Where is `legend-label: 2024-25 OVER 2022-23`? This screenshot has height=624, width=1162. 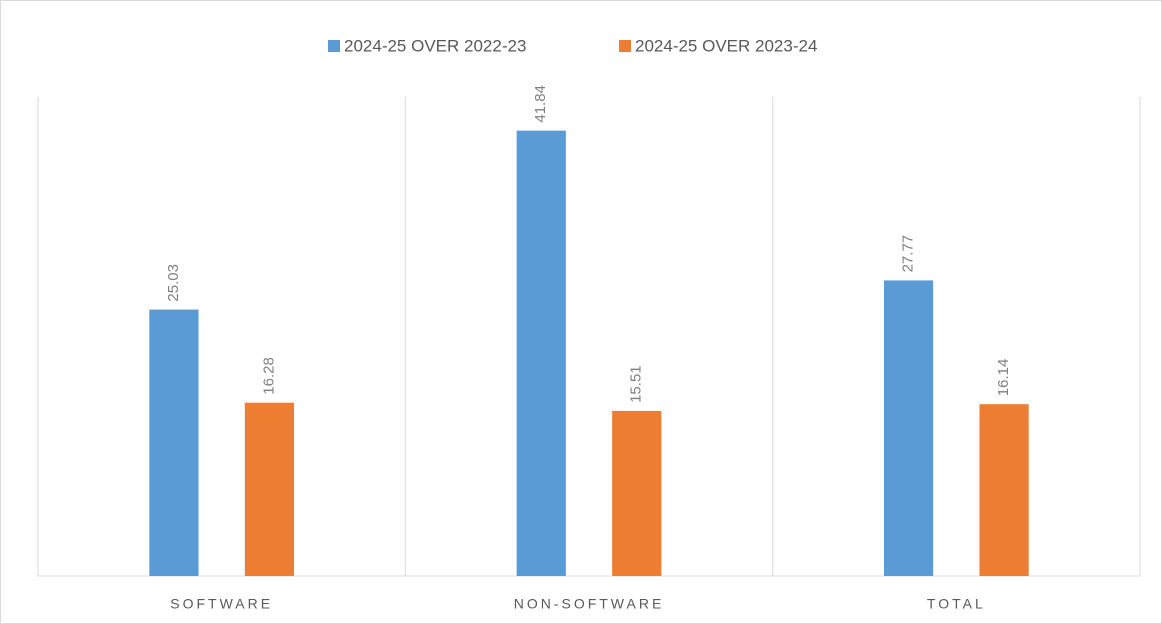 legend-label: 2024-25 OVER 2022-23 is located at coordinates (435, 45).